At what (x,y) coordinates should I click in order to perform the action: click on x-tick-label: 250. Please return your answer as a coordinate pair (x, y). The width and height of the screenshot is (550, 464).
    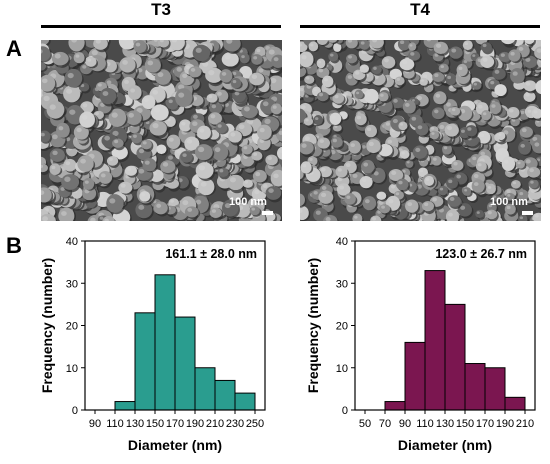
    Looking at the image, I should click on (255, 424).